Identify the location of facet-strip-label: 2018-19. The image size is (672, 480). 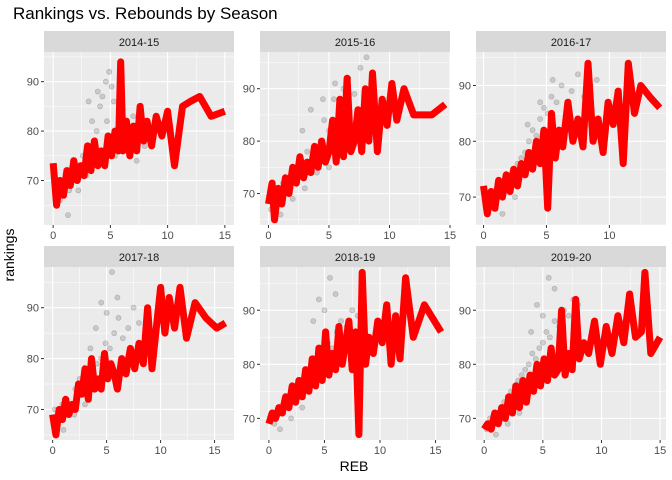
(355, 258).